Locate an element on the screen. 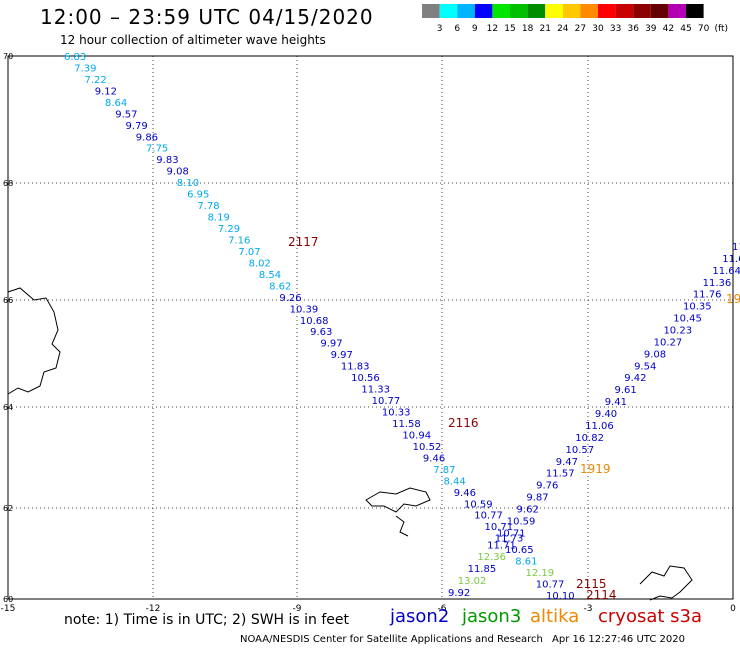  track-a-swh-value: 10.68 is located at coordinates (314, 321).